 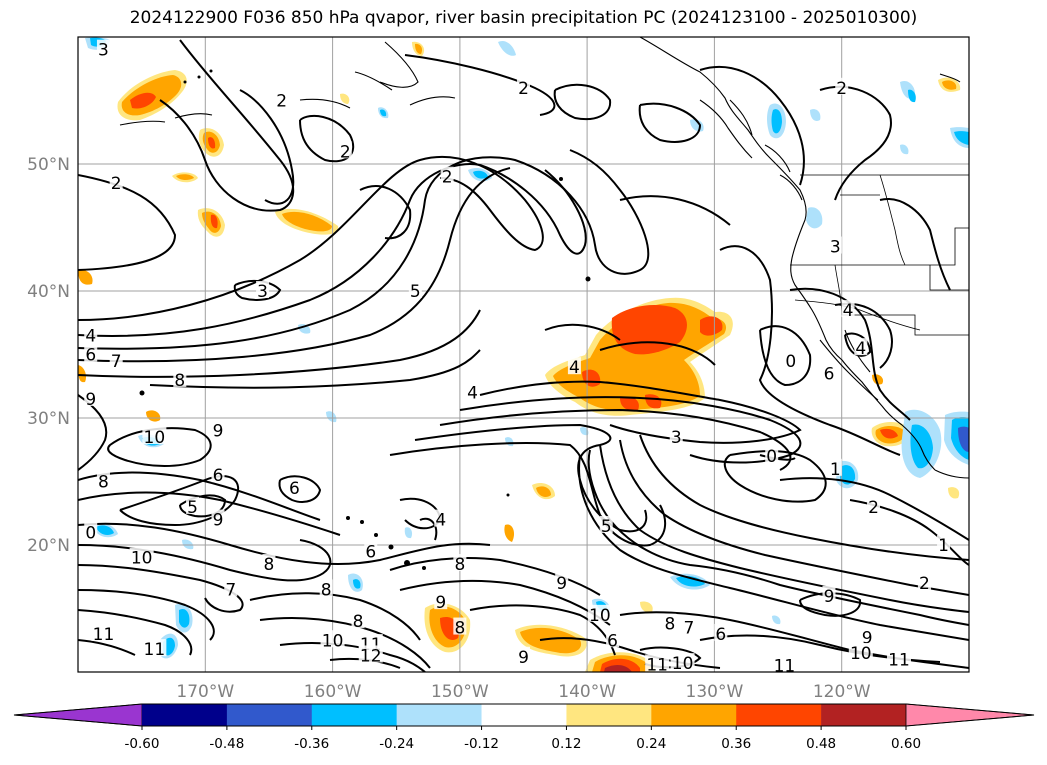 I want to click on lat-tick-label: 30°N, so click(x=48, y=419).